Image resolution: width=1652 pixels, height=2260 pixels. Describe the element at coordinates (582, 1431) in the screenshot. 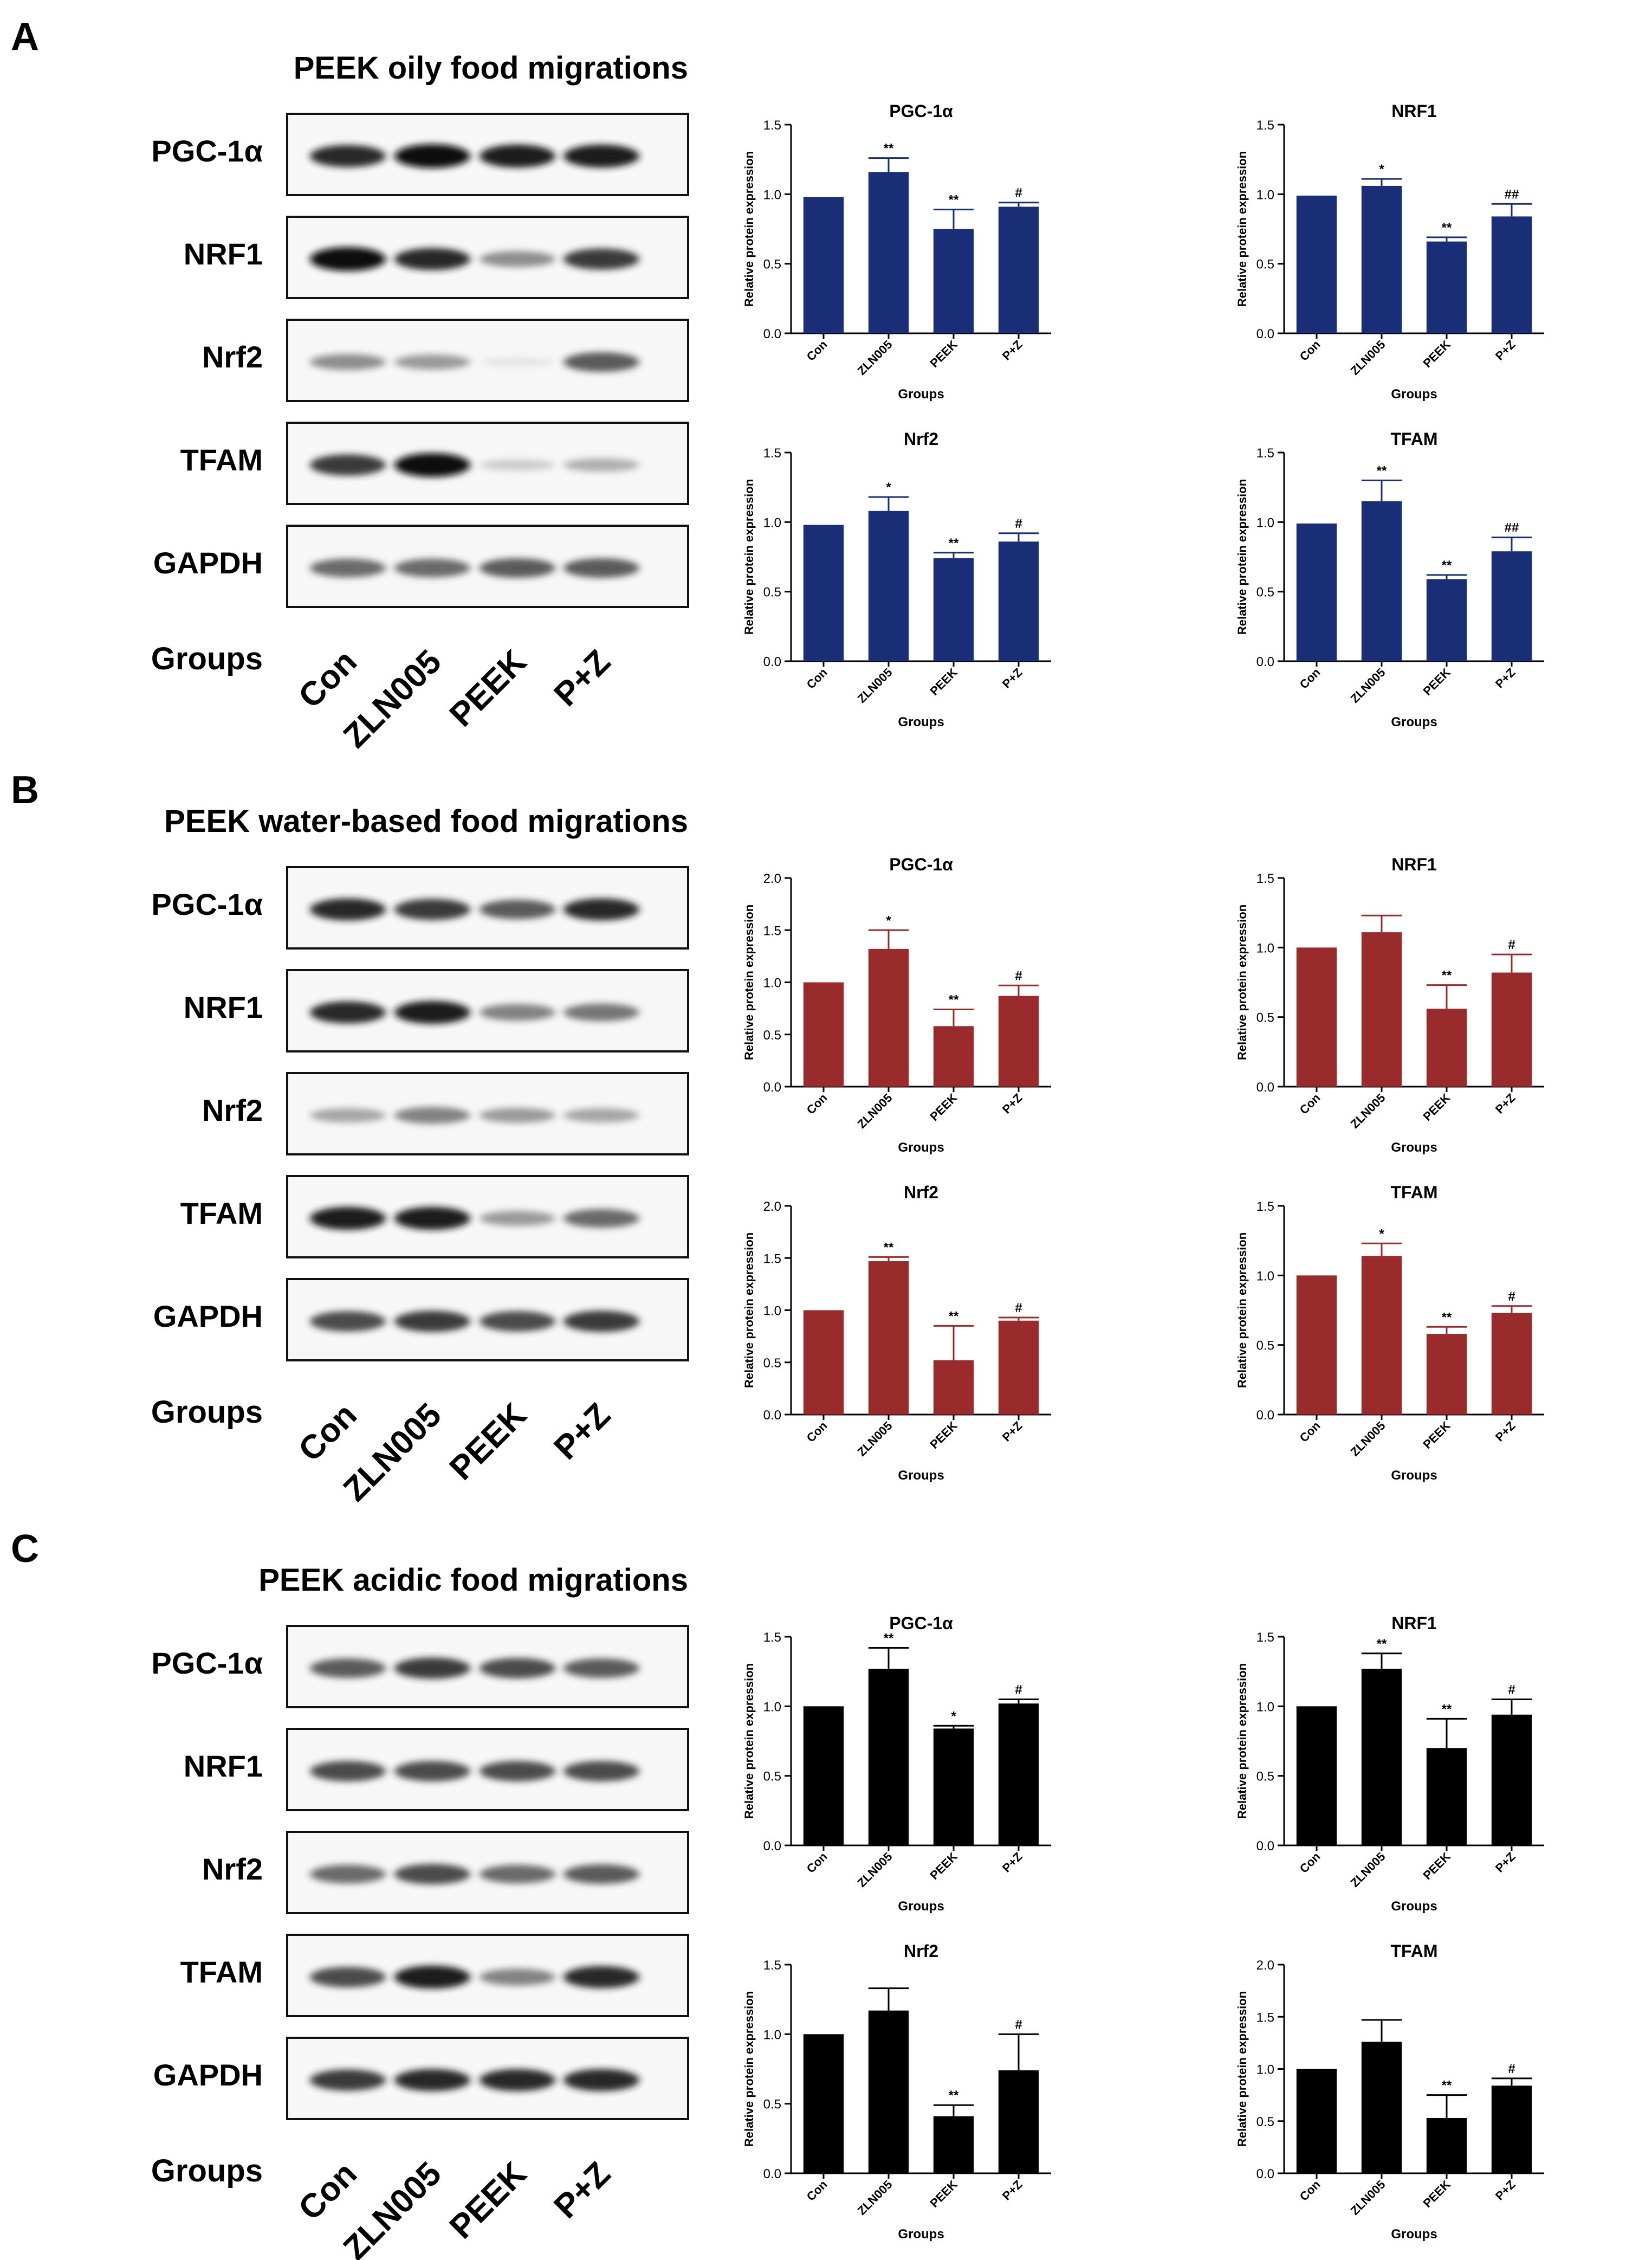

I see `blot-lane-label: P+Z` at that location.